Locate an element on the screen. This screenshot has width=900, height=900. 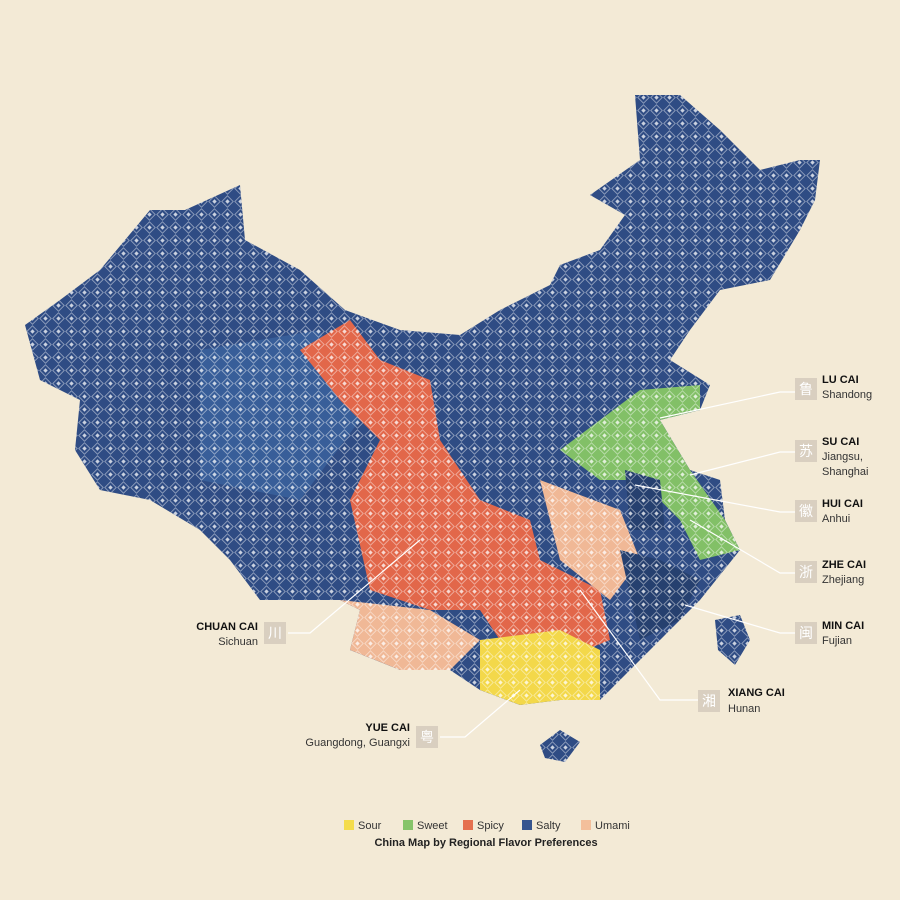
region-name: Shanghai is located at coordinates (845, 472).